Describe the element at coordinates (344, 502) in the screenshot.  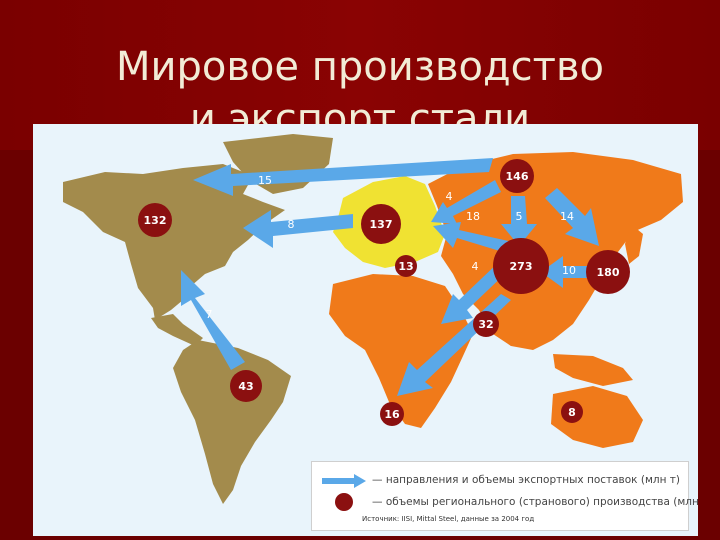
I see `legend-circle-icon` at that location.